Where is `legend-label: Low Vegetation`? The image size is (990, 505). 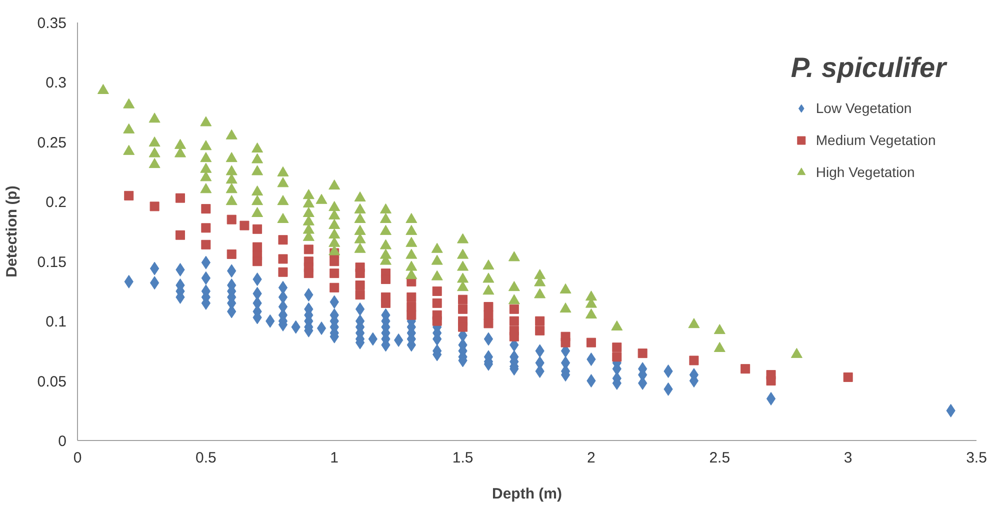 legend-label: Low Vegetation is located at coordinates (864, 108).